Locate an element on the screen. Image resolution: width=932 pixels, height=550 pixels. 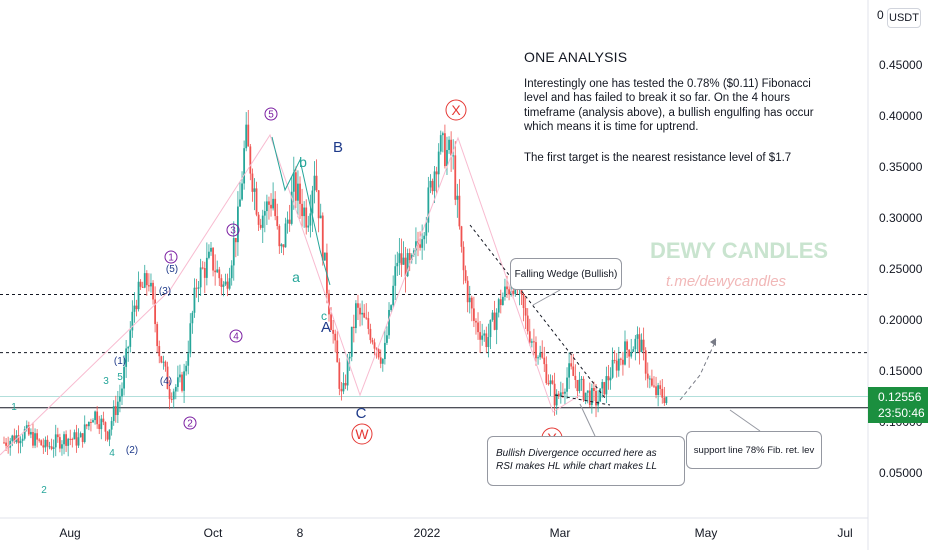
support-line-callout: support line 78% Fib. ret. lev is located at coordinates (754, 450).